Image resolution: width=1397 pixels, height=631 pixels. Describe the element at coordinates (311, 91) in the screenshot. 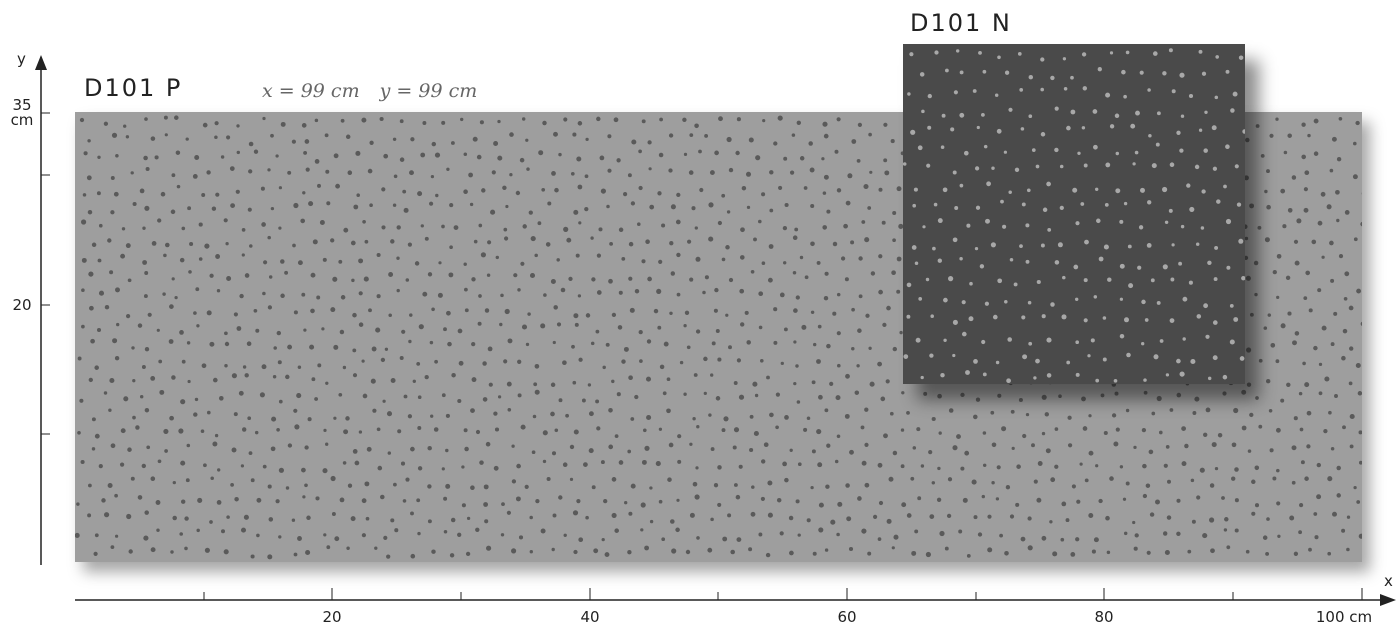

I see `dimension-x: x = 99 cm` at that location.